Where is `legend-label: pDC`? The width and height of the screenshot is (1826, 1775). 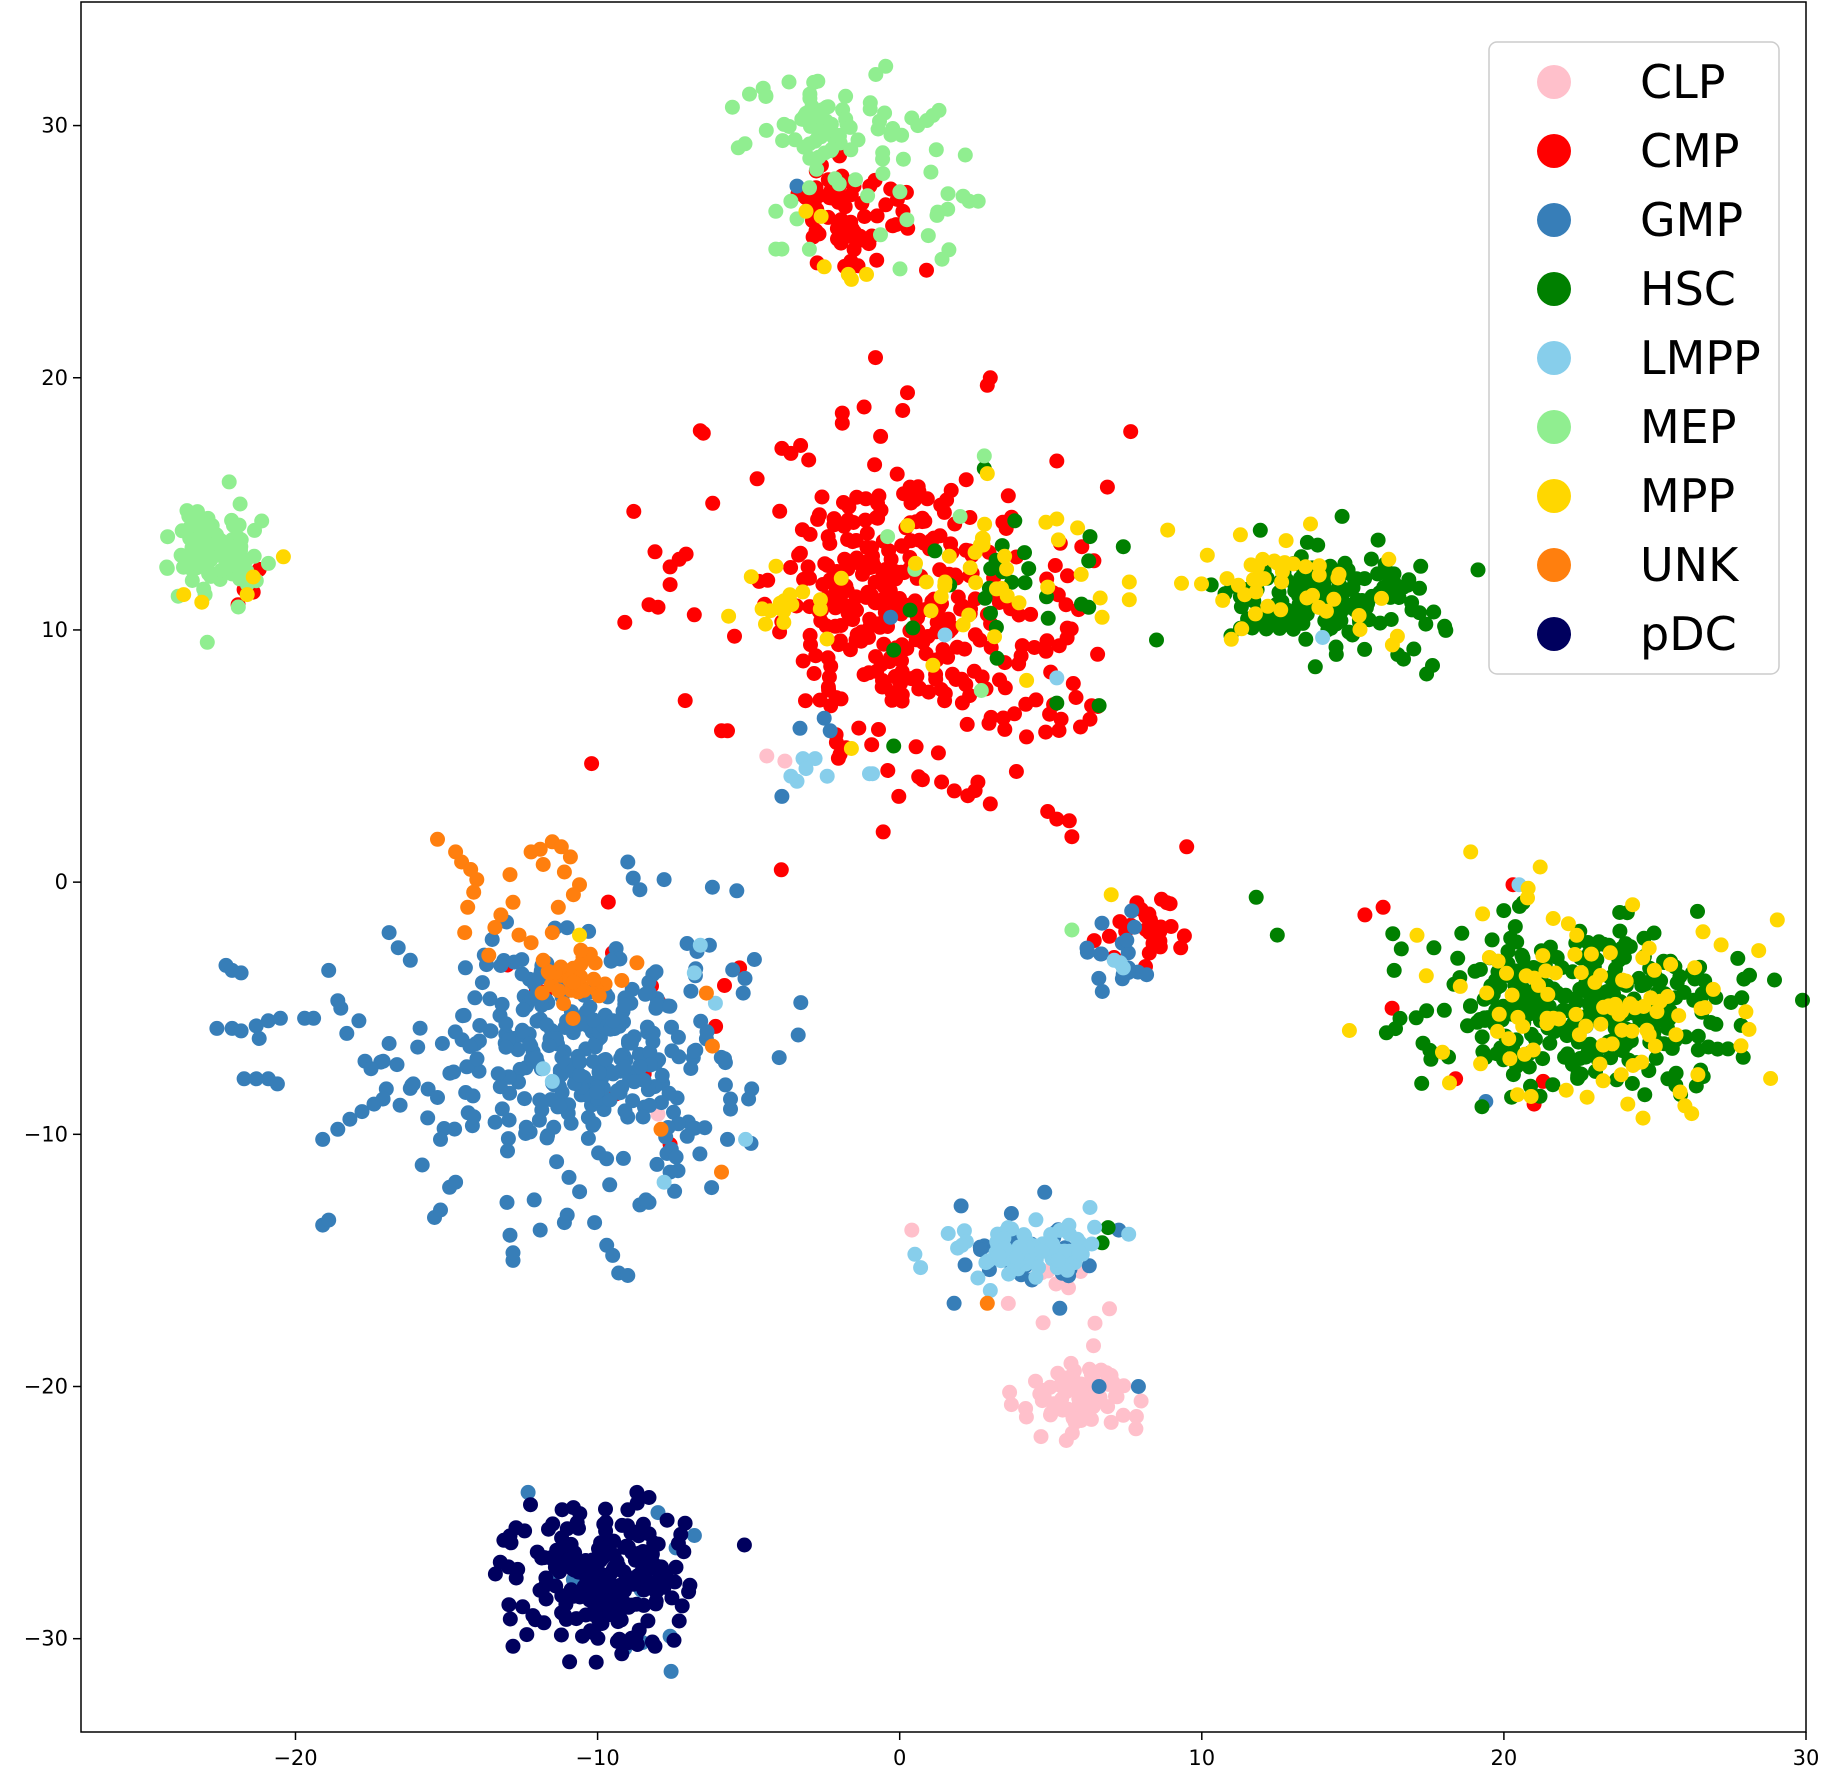 legend-label: pDC is located at coordinates (1688, 634).